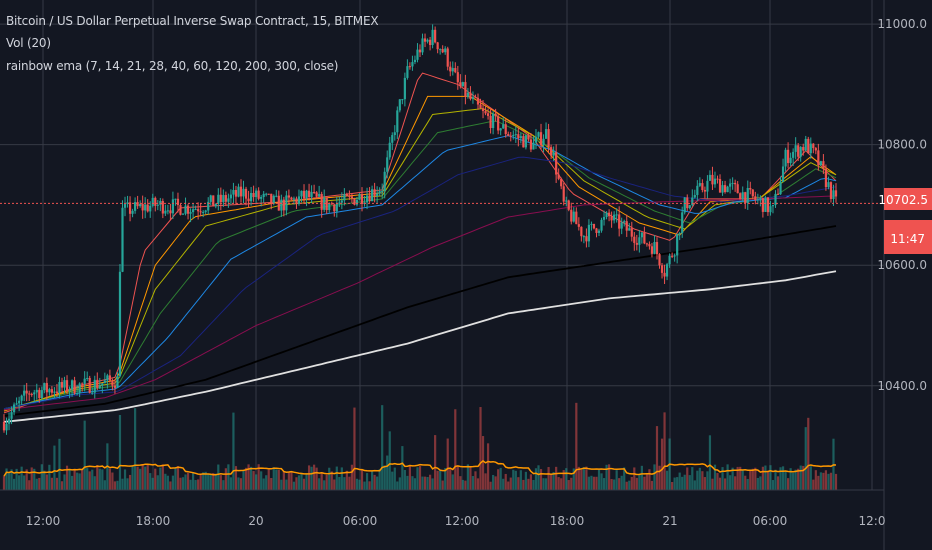  Describe the element at coordinates (902, 145) in the screenshot. I see `price-tick-label: 10800.0` at that location.